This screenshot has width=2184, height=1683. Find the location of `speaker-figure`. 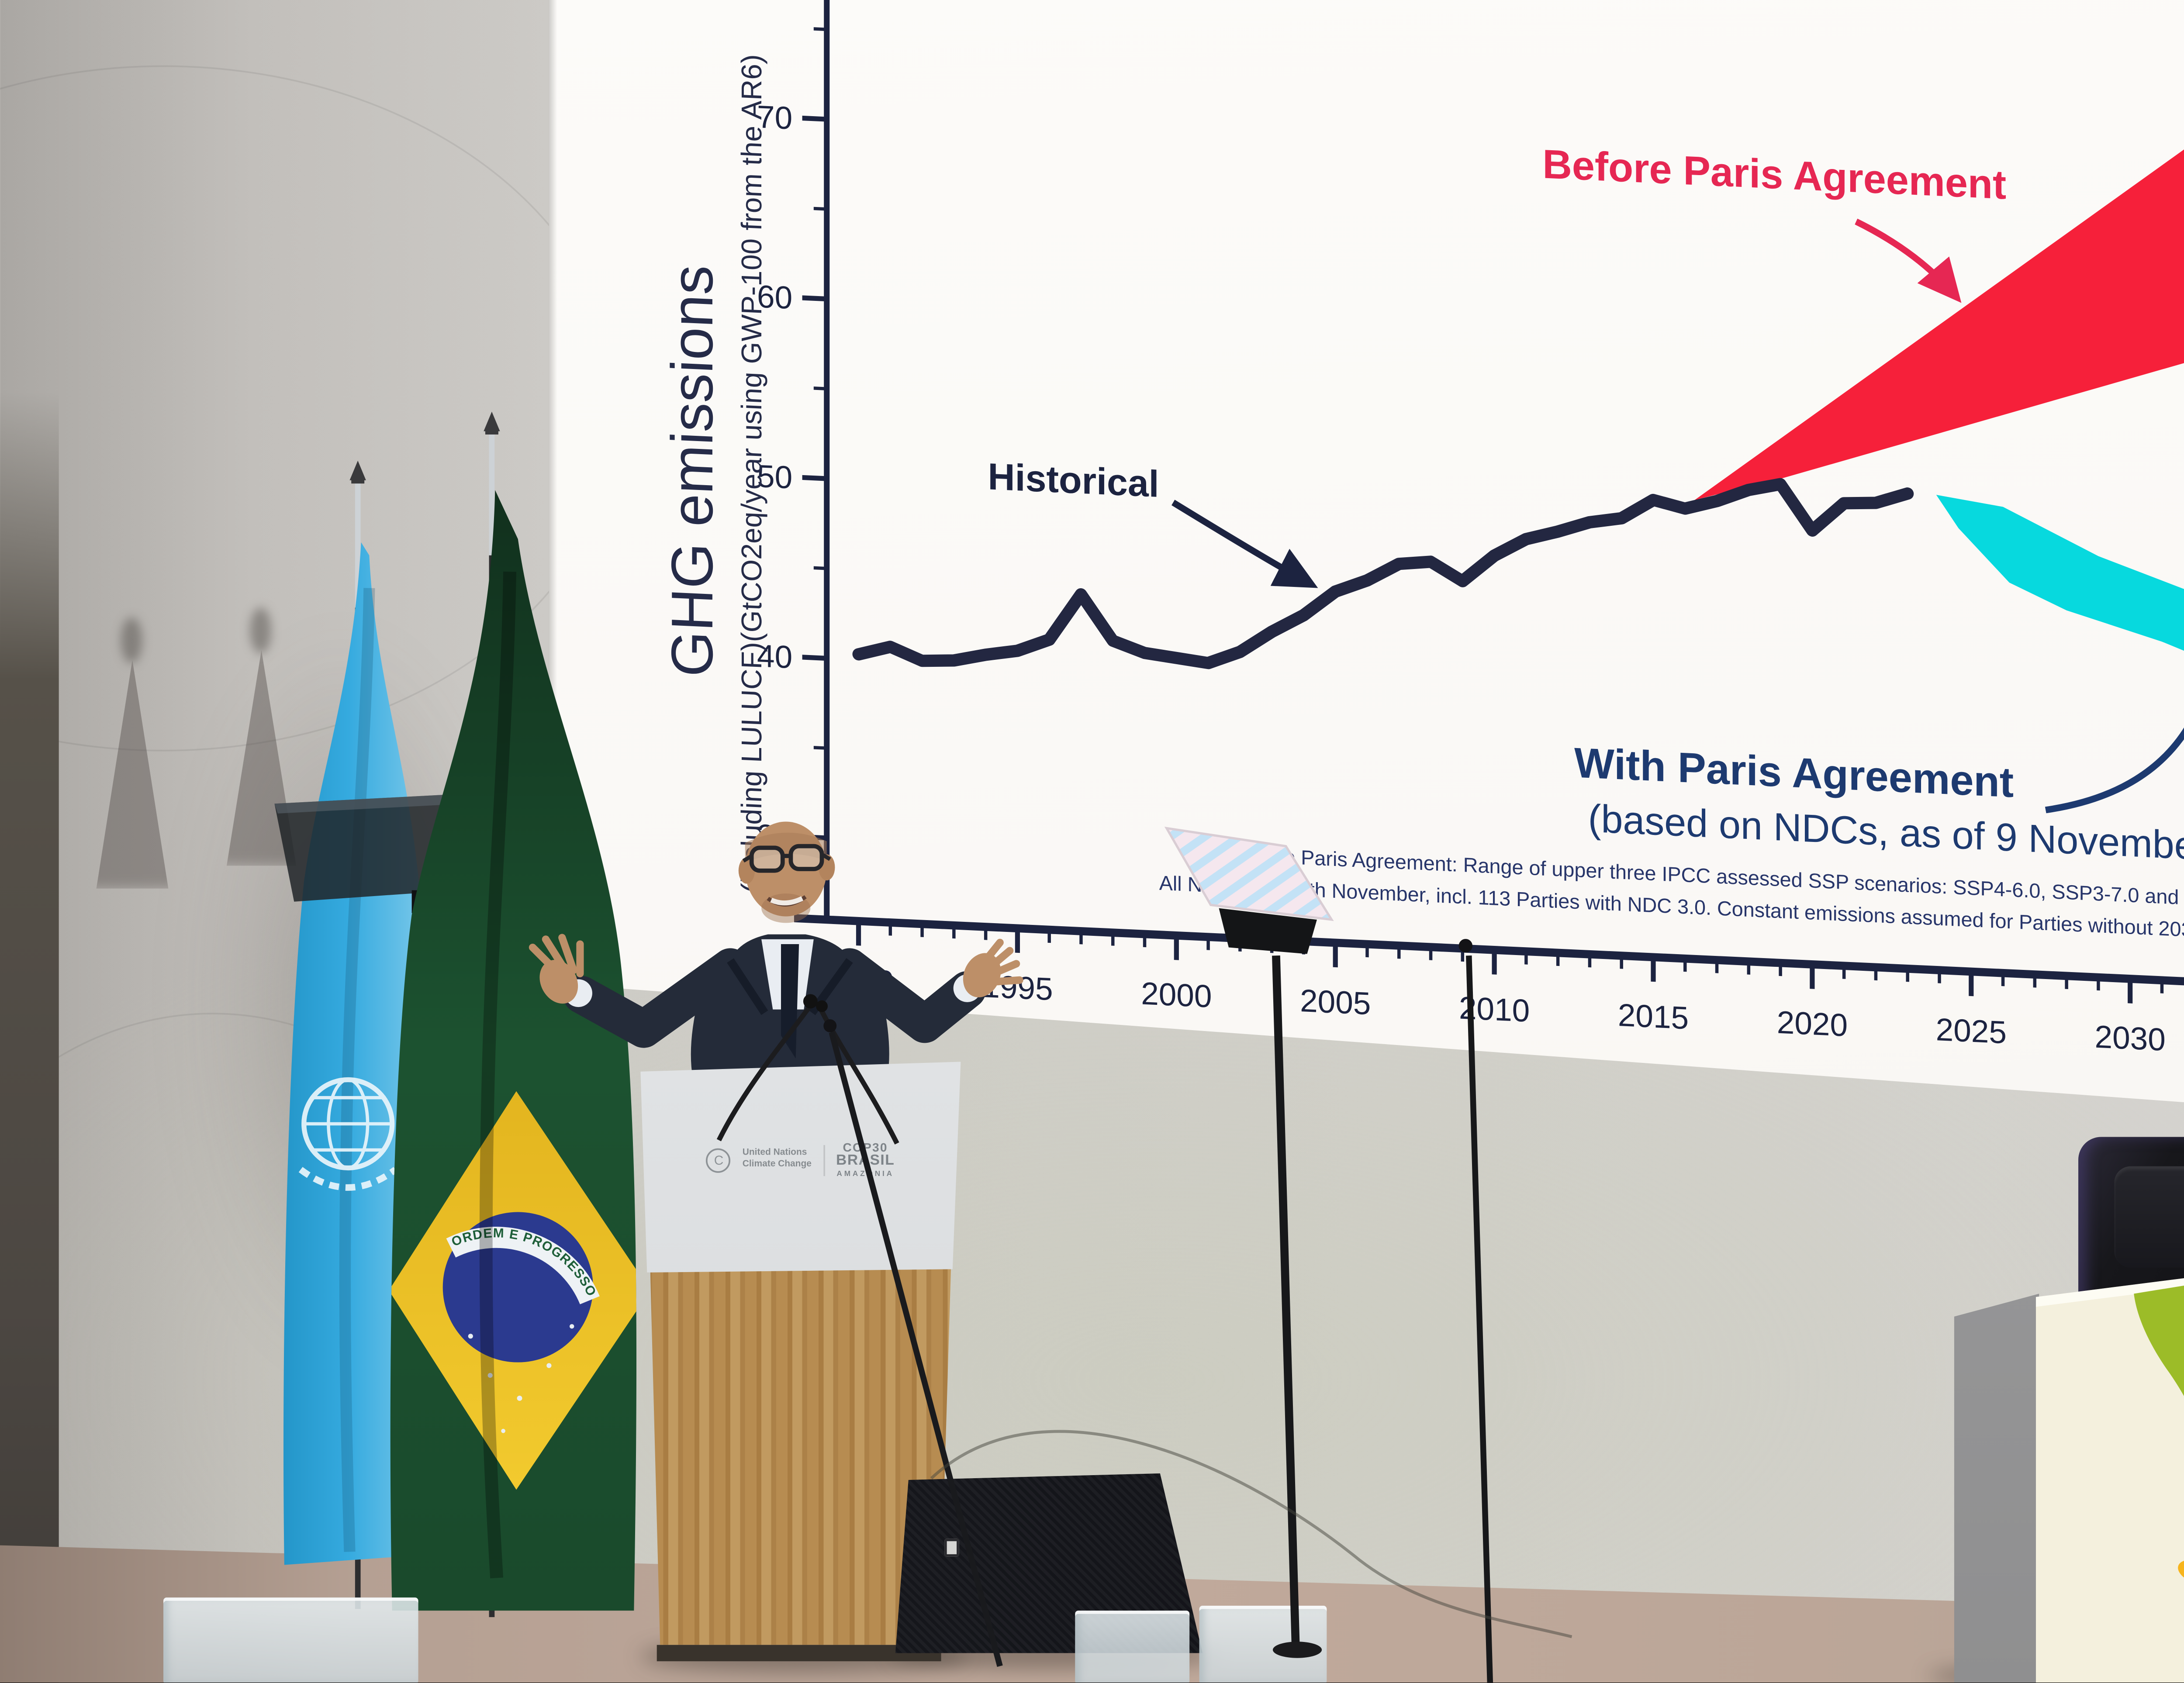

speaker-figure is located at coordinates (776, 949).